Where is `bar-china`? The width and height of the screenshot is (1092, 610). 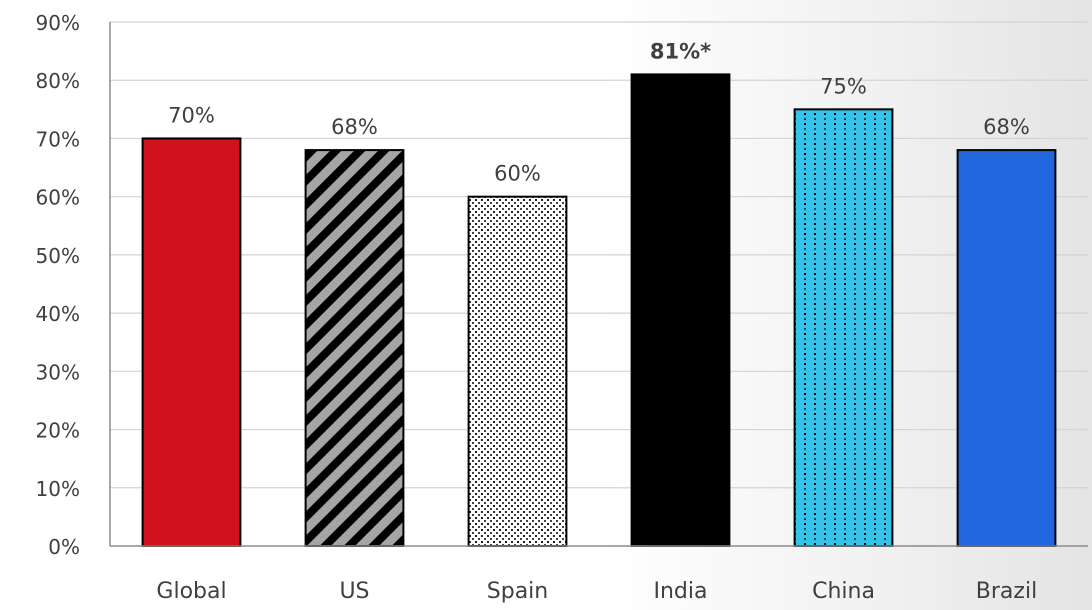
bar-china is located at coordinates (843, 327).